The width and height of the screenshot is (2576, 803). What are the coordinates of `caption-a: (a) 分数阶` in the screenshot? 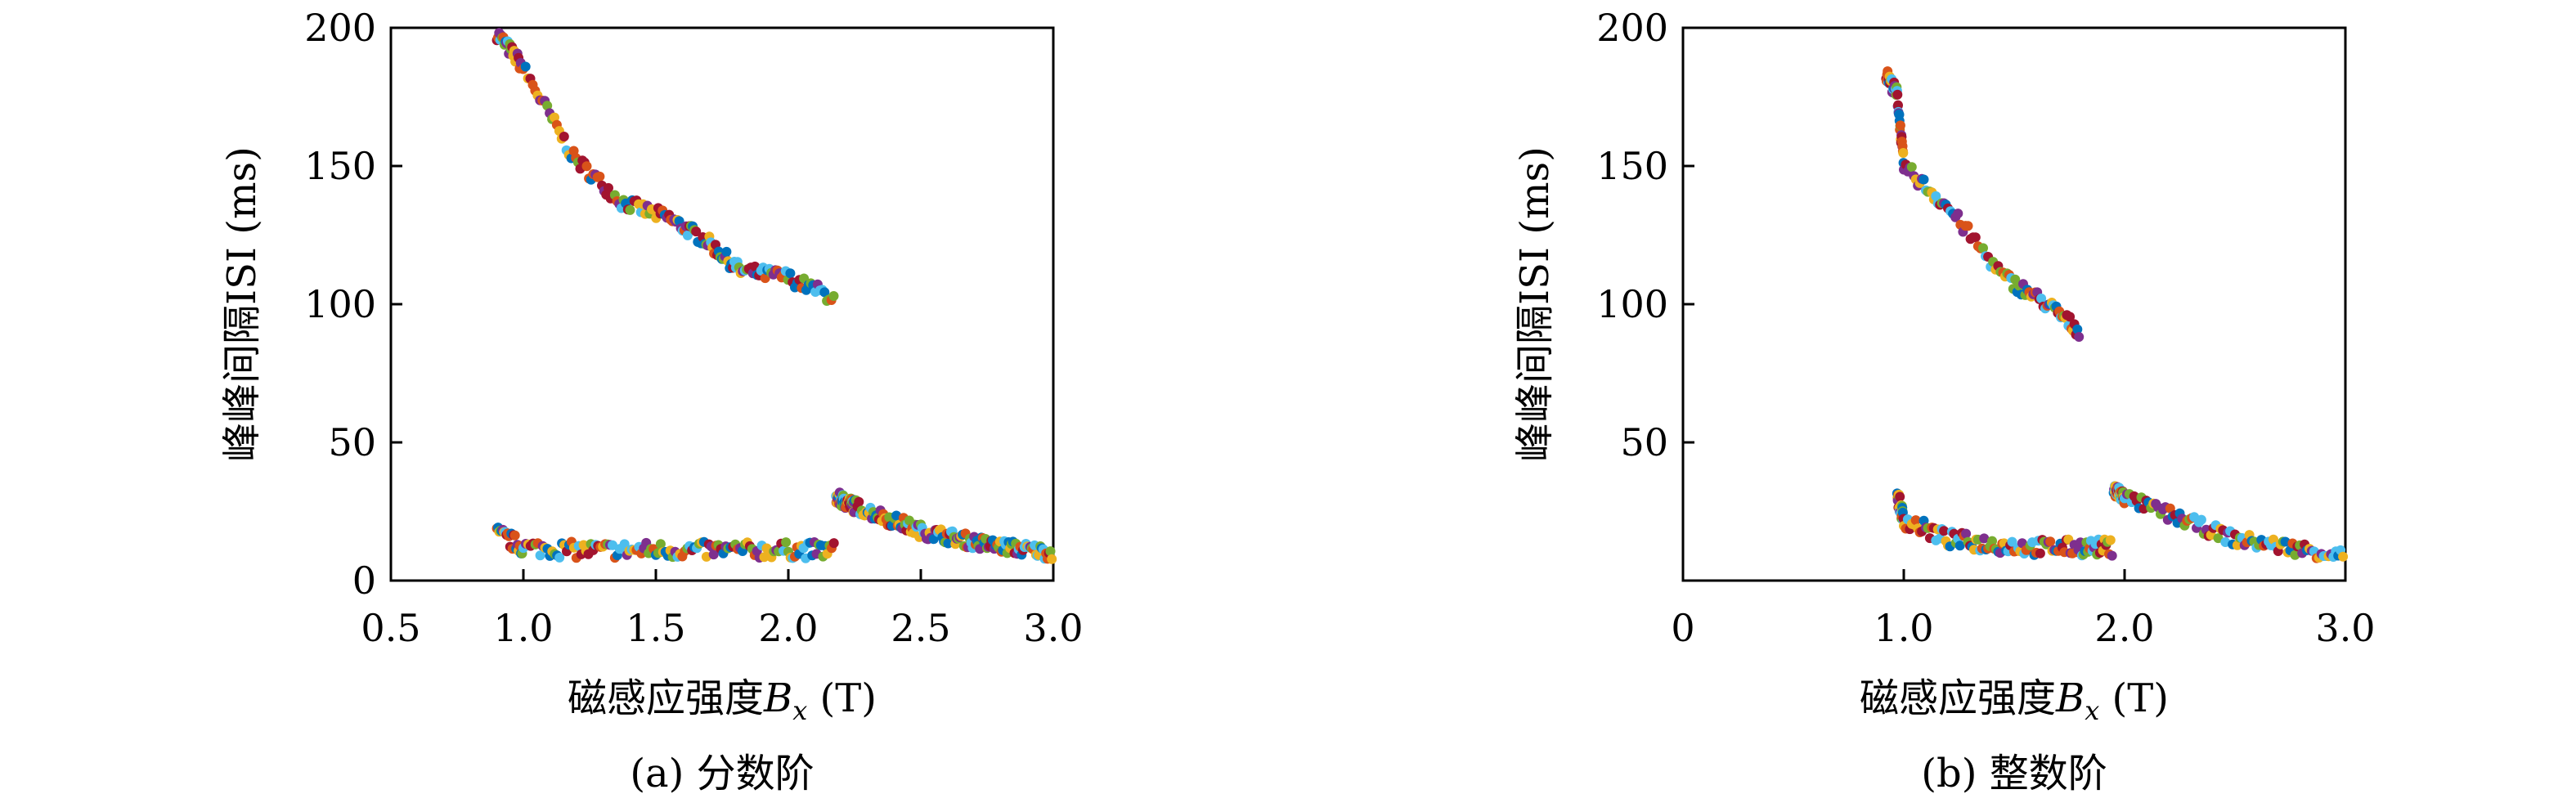 It's located at (722, 773).